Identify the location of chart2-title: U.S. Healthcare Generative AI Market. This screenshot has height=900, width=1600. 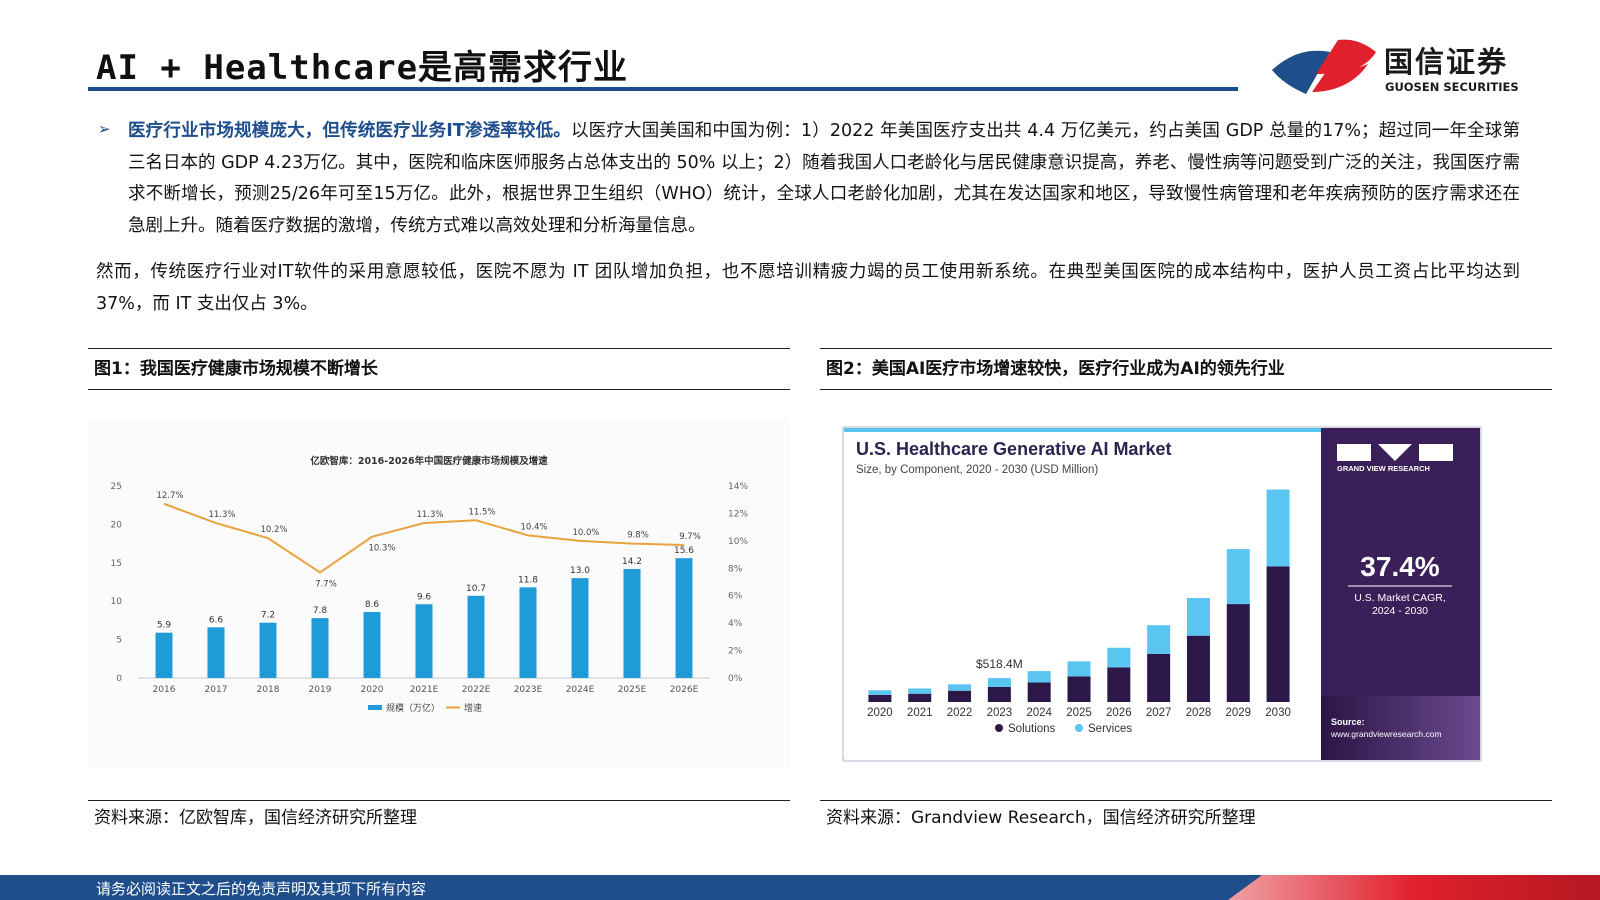
(1013, 449).